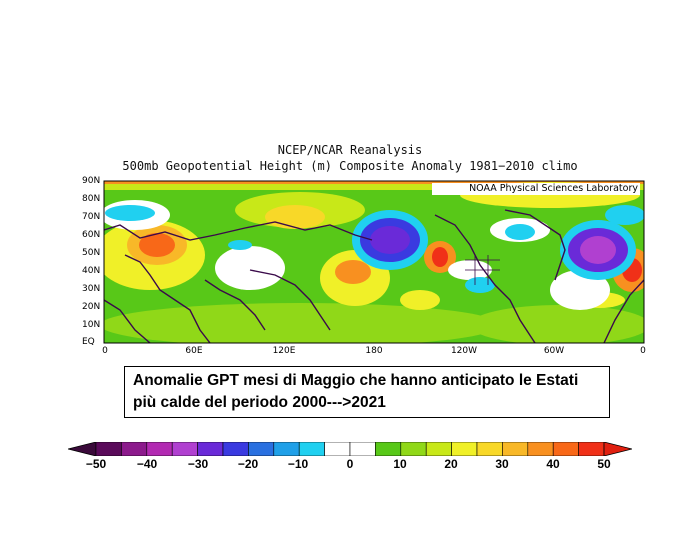 This screenshot has height=542, width=700. What do you see at coordinates (91, 217) in the screenshot?
I see `lat-label-70n: 70N` at bounding box center [91, 217].